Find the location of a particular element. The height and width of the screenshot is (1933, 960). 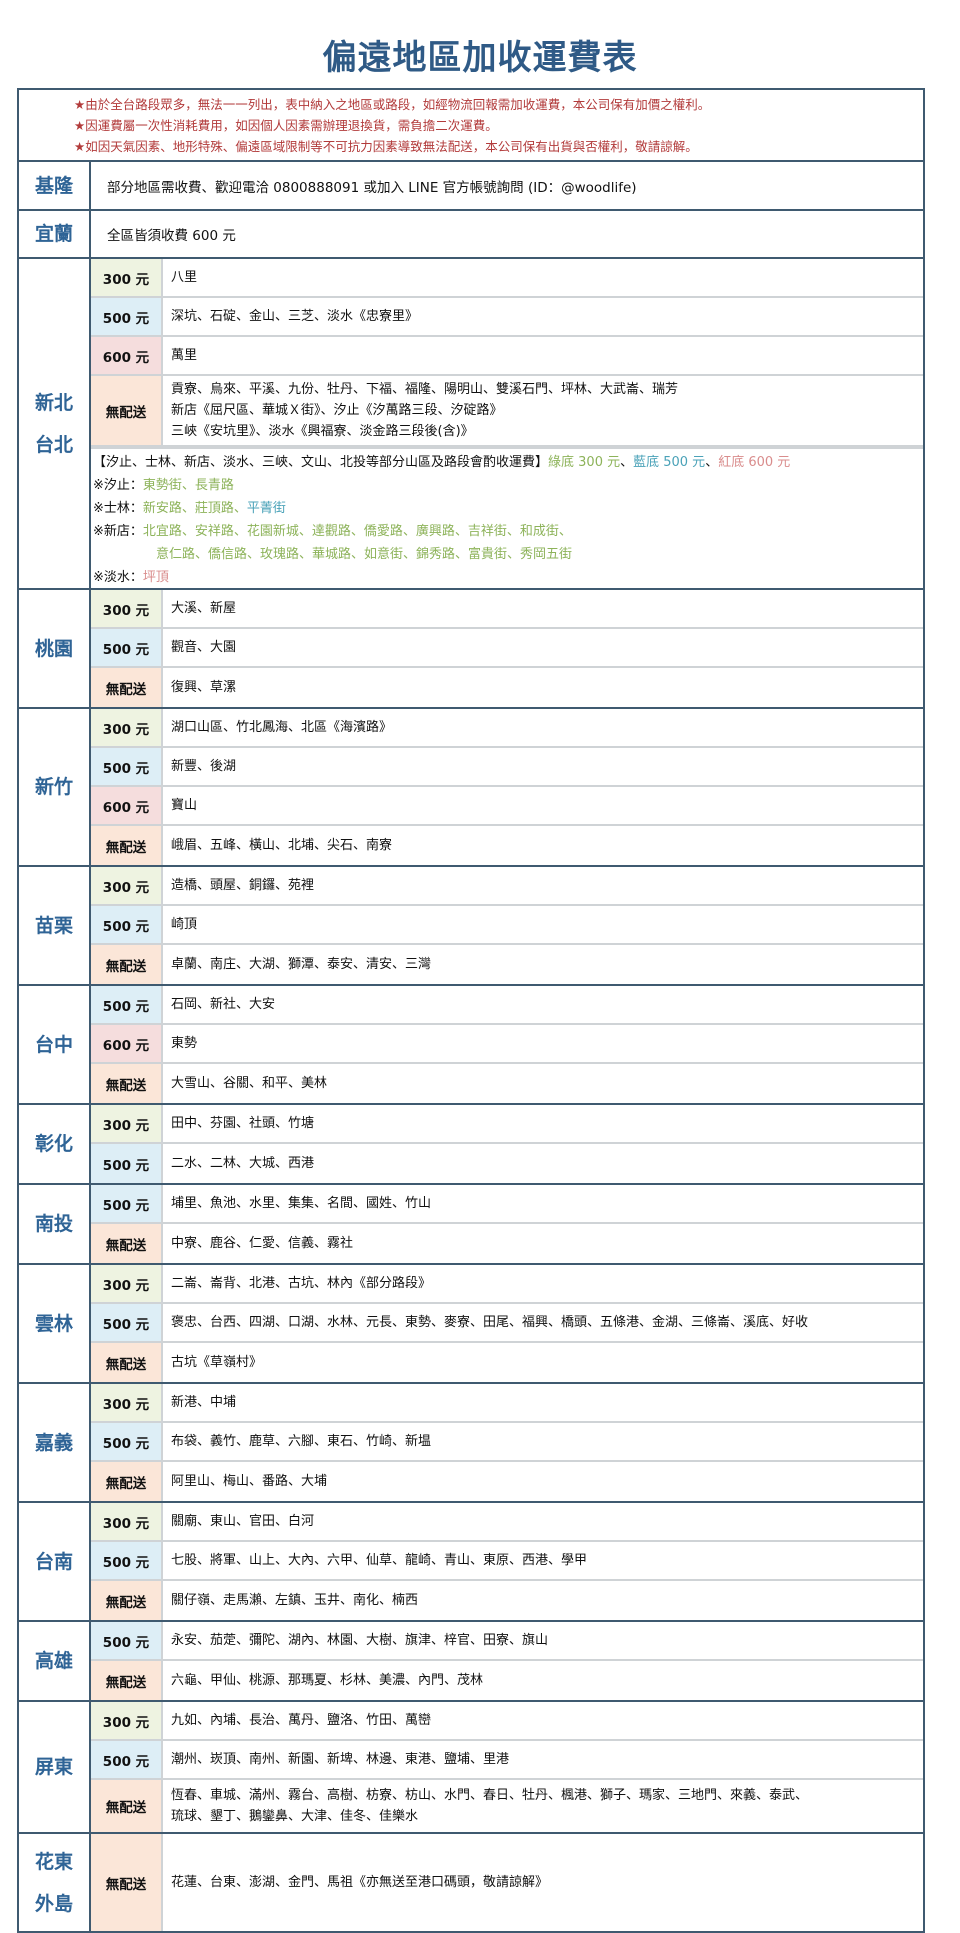

area-line: 三峽《安坑里》、淡水《興福寮、淡金路三段後(含)》 is located at coordinates (322, 431).